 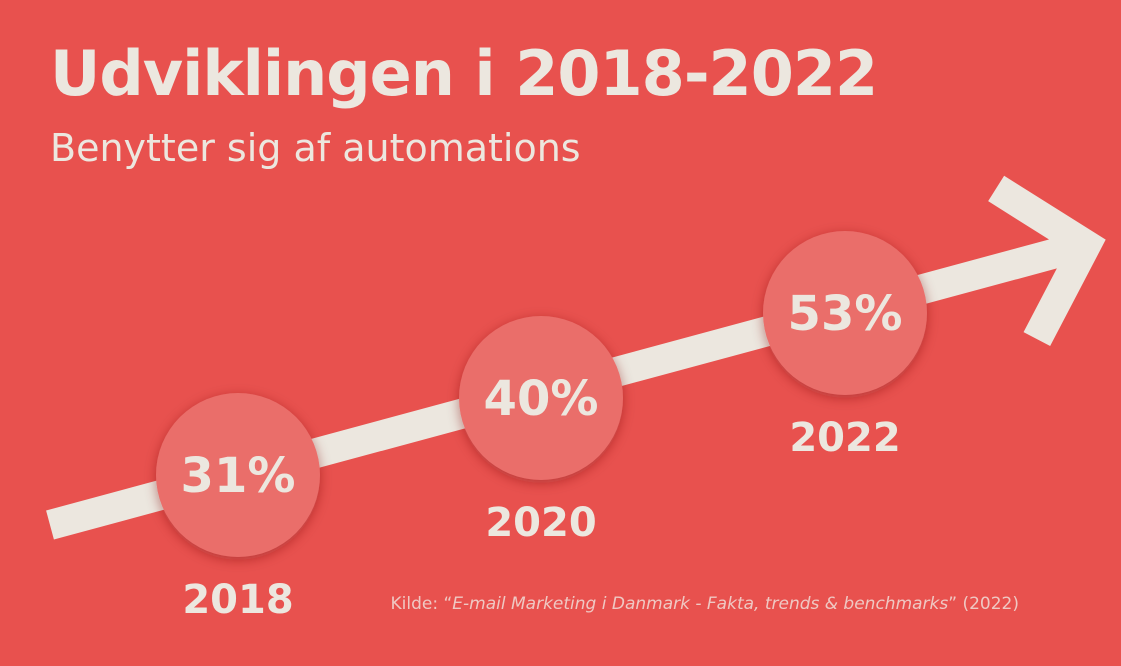 I want to click on value-label: 31%, so click(x=238, y=476).